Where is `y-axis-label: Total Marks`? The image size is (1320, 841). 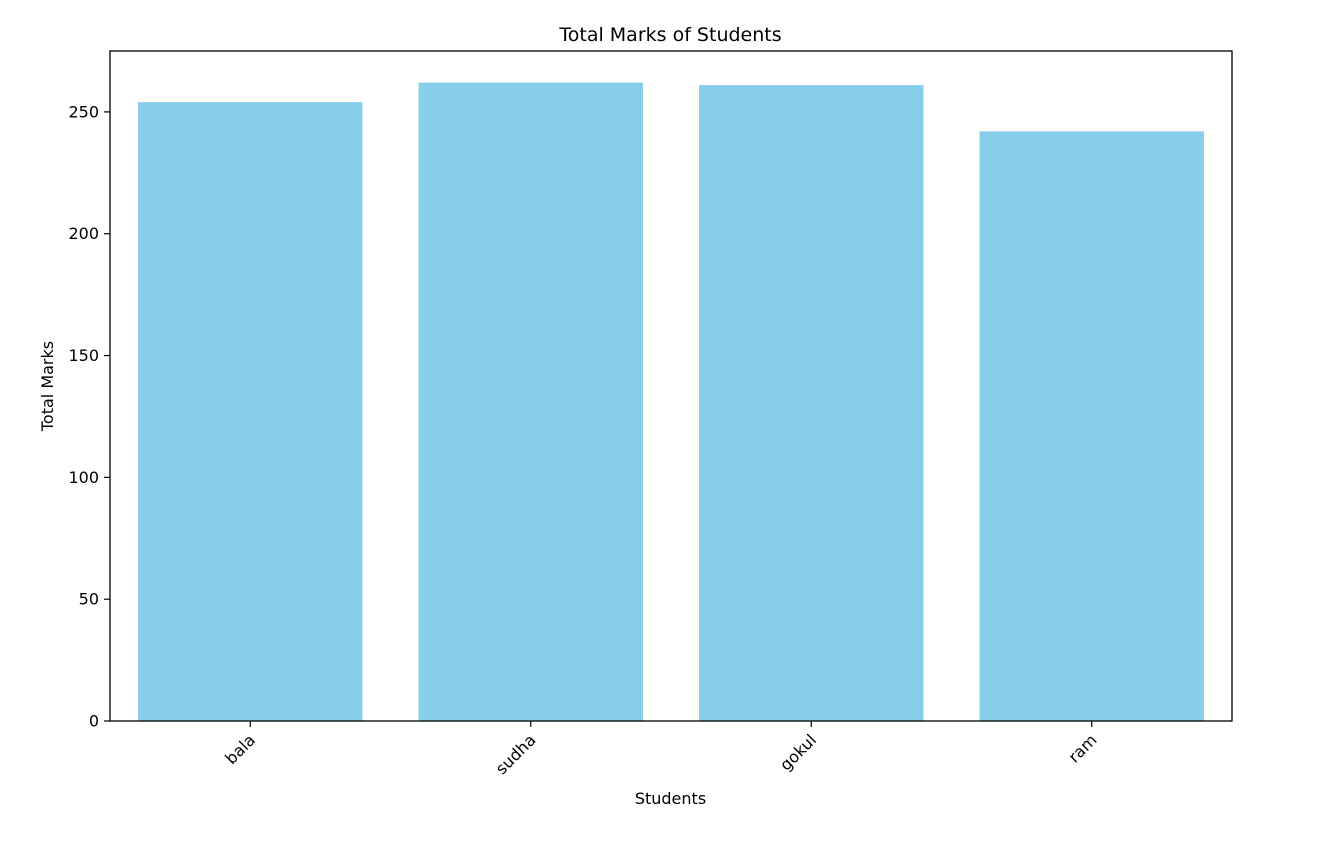
y-axis-label: Total Marks is located at coordinates (47, 386).